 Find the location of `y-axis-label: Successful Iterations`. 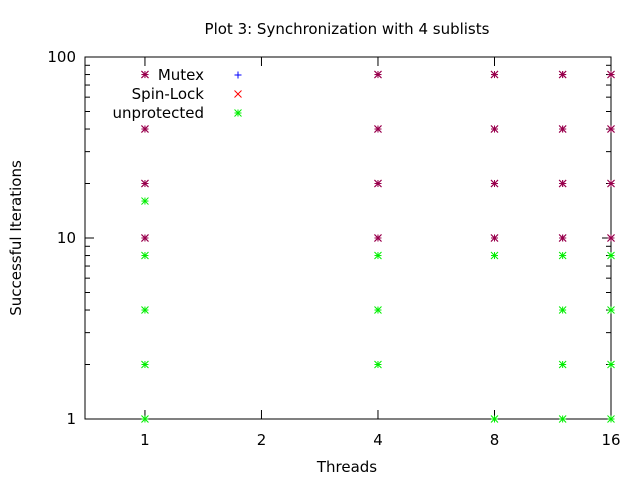

y-axis-label: Successful Iterations is located at coordinates (16, 238).